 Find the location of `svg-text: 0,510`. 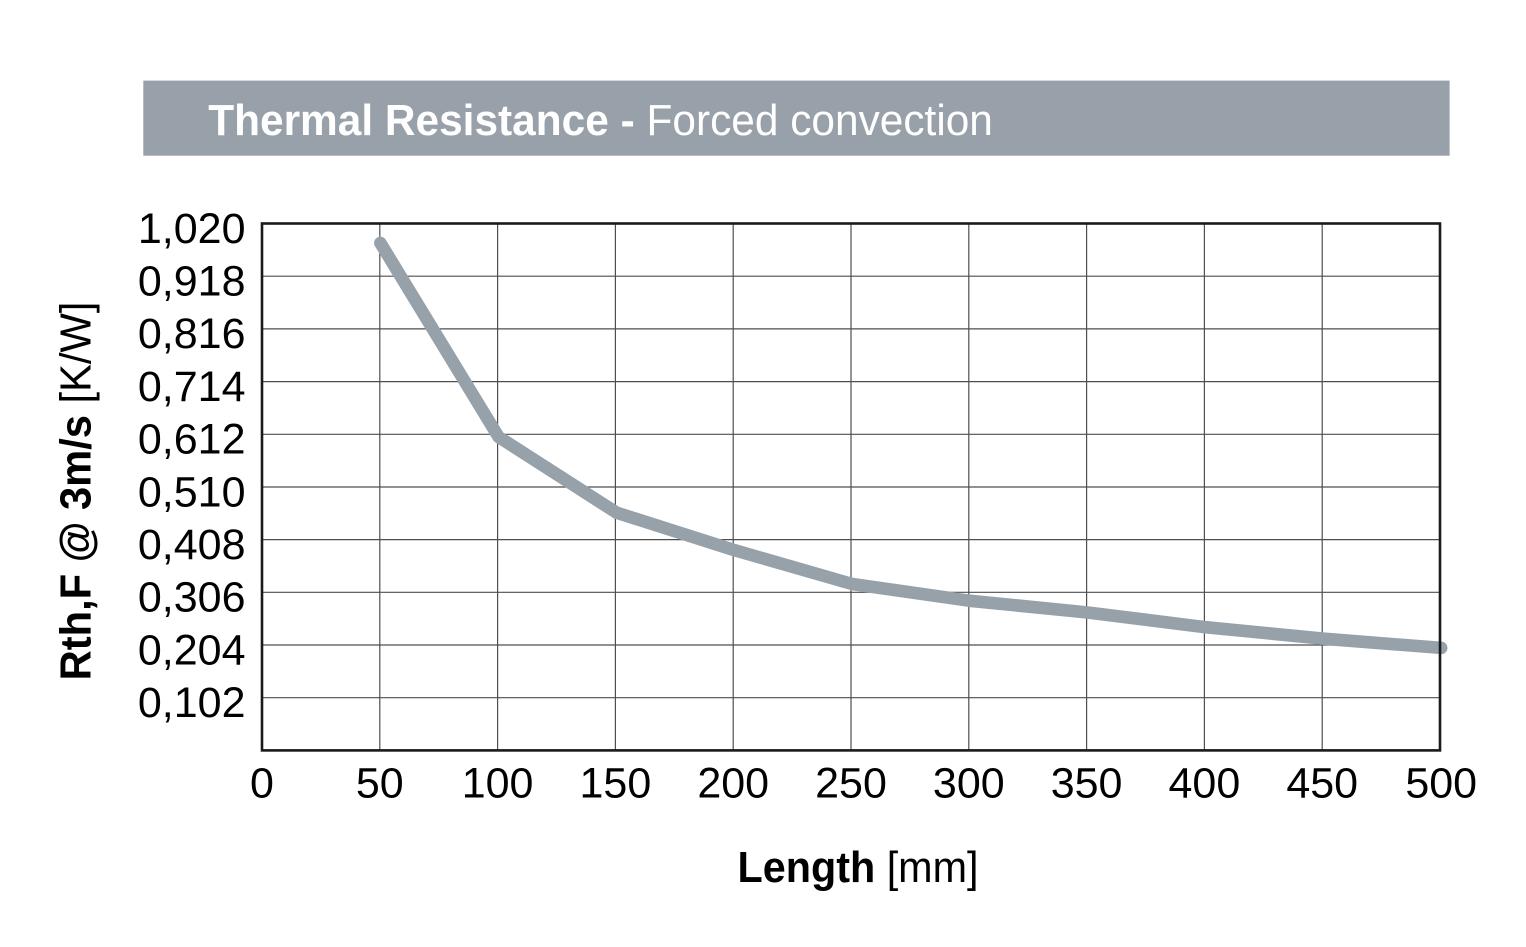

svg-text: 0,510 is located at coordinates (192, 492).